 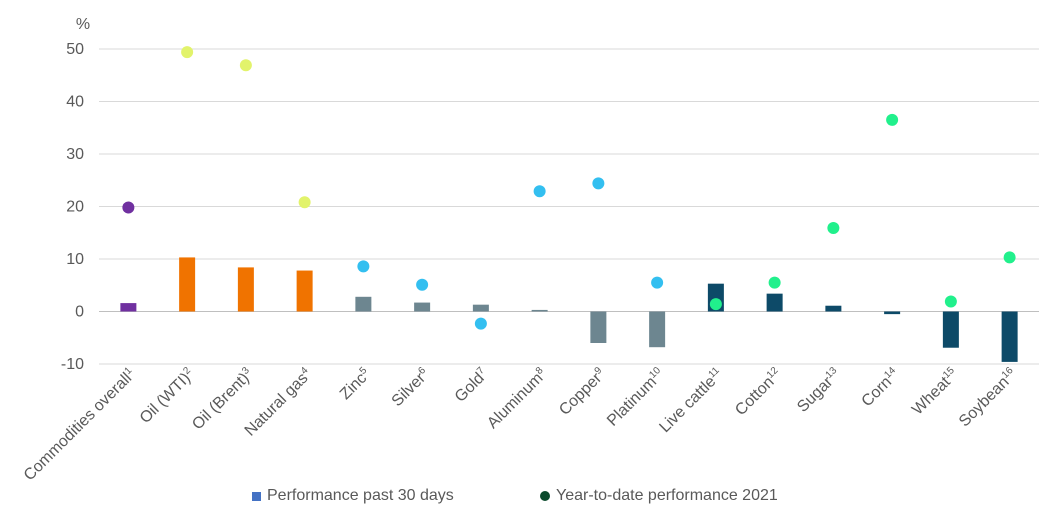 I want to click on legend-swatch-square, so click(x=256, y=496).